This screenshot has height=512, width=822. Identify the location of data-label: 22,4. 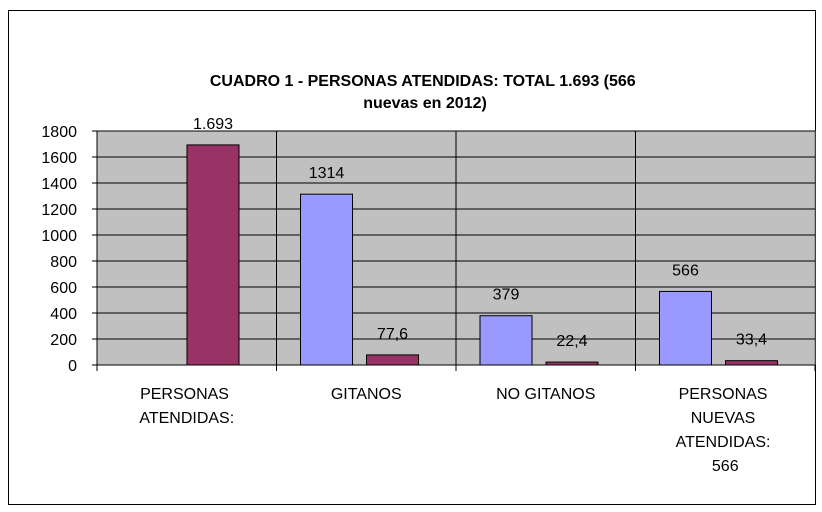
(571, 341).